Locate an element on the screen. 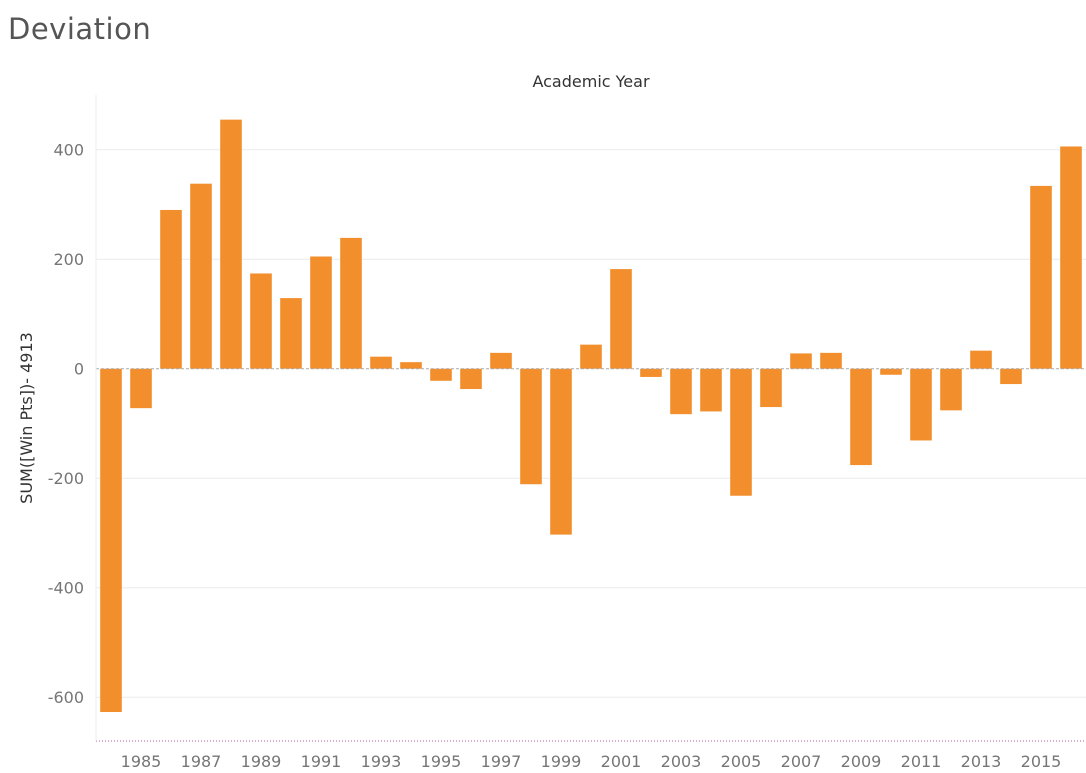 The width and height of the screenshot is (1086, 773). x-tick-label: 1997 is located at coordinates (501, 761).